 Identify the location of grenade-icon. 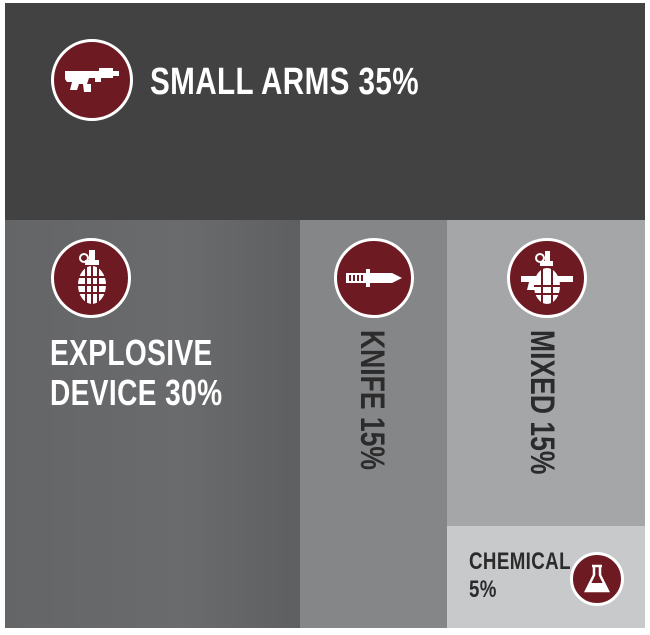
(91, 278).